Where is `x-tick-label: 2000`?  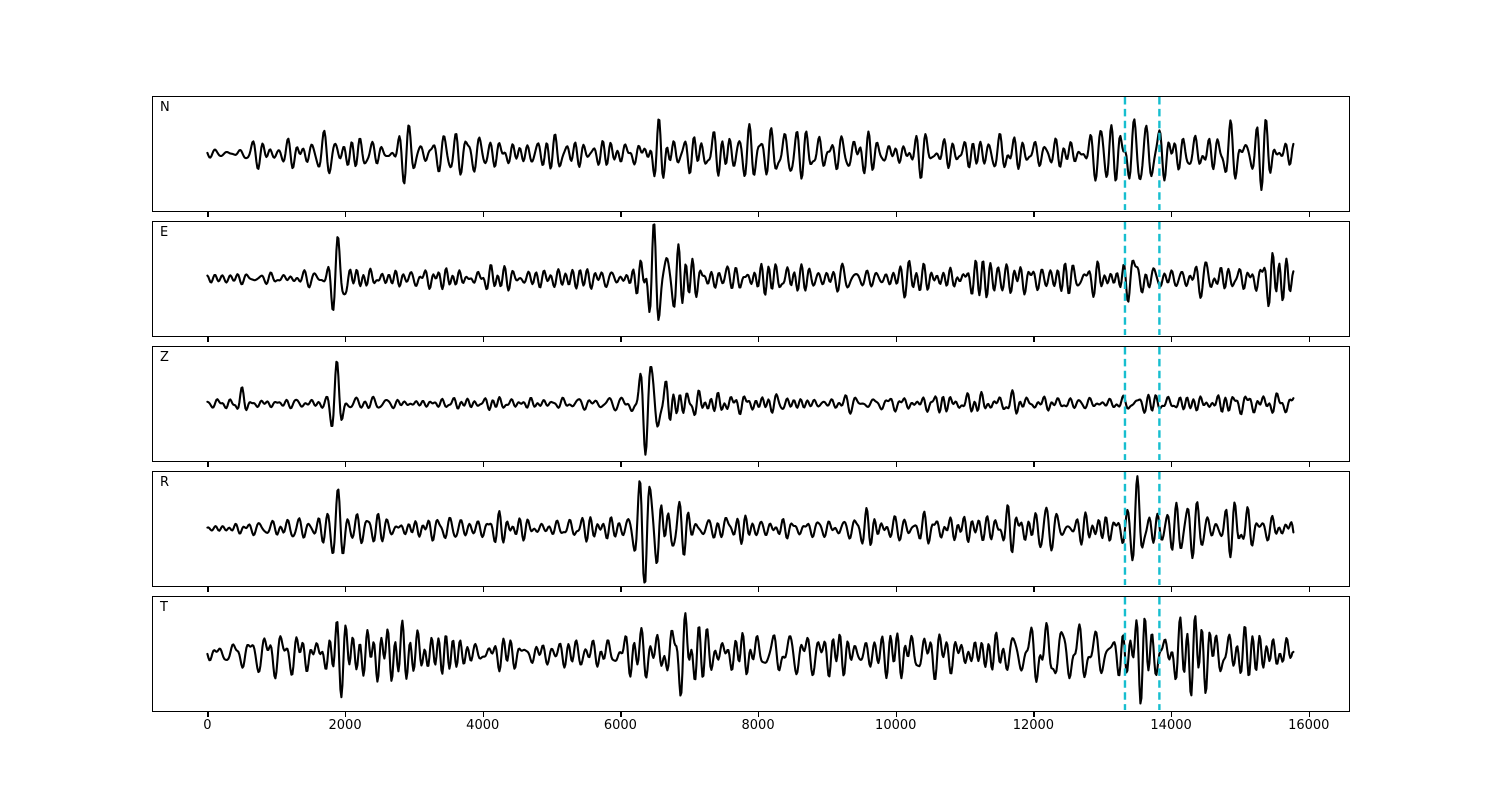
x-tick-label: 2000 is located at coordinates (345, 725).